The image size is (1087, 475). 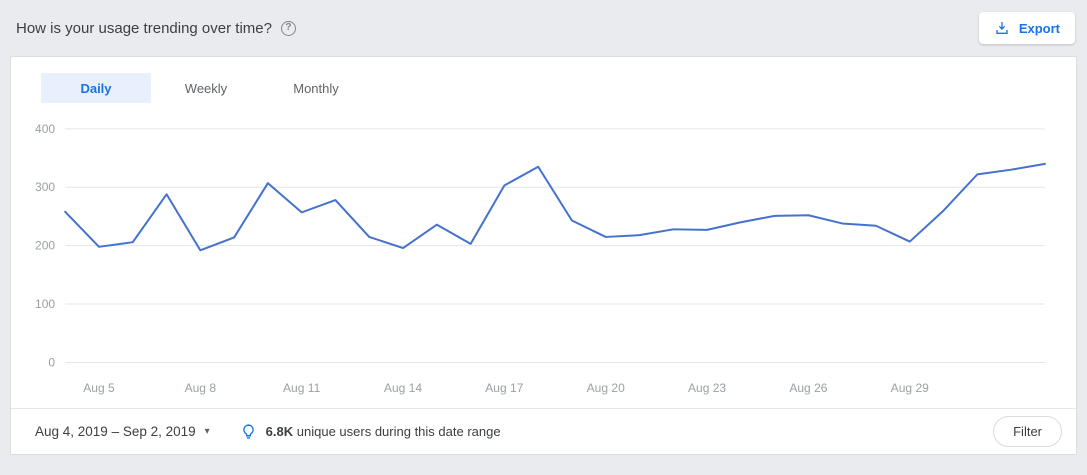 I want to click on date-range-selector: Aug 4, 2019 – Sep 2, 2019 ▾, so click(x=122, y=431).